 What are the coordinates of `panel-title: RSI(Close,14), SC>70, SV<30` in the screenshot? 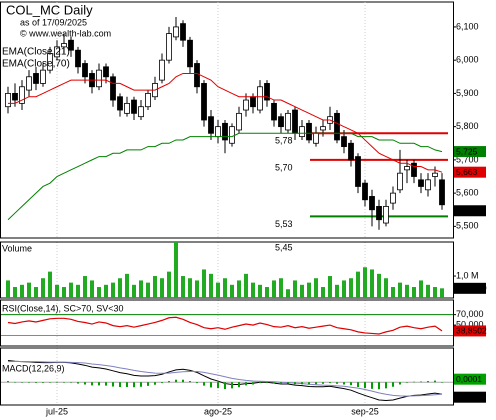 It's located at (63, 308).